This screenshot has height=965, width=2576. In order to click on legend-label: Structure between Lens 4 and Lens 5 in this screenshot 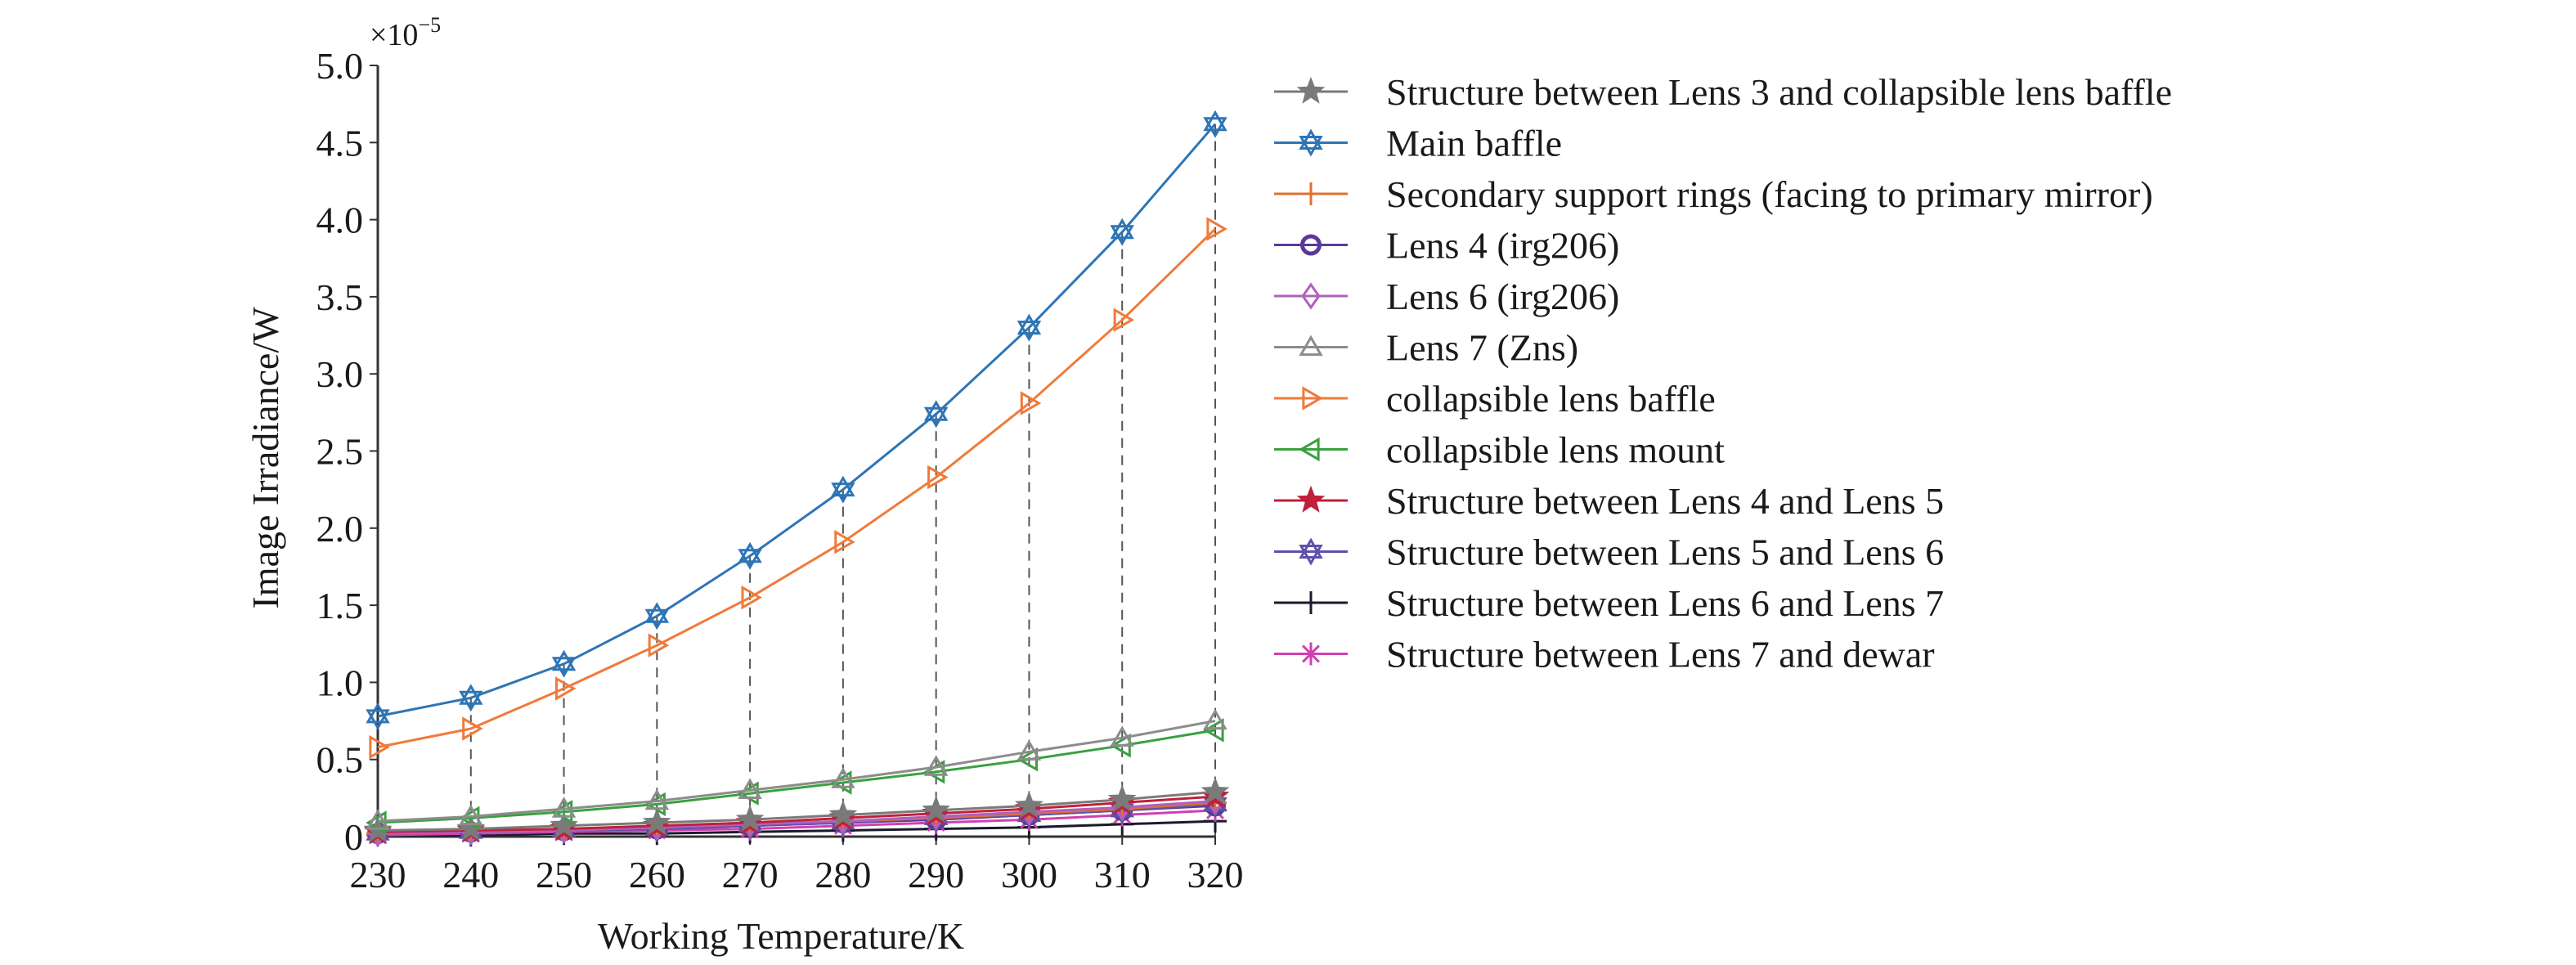, I will do `click(1665, 501)`.